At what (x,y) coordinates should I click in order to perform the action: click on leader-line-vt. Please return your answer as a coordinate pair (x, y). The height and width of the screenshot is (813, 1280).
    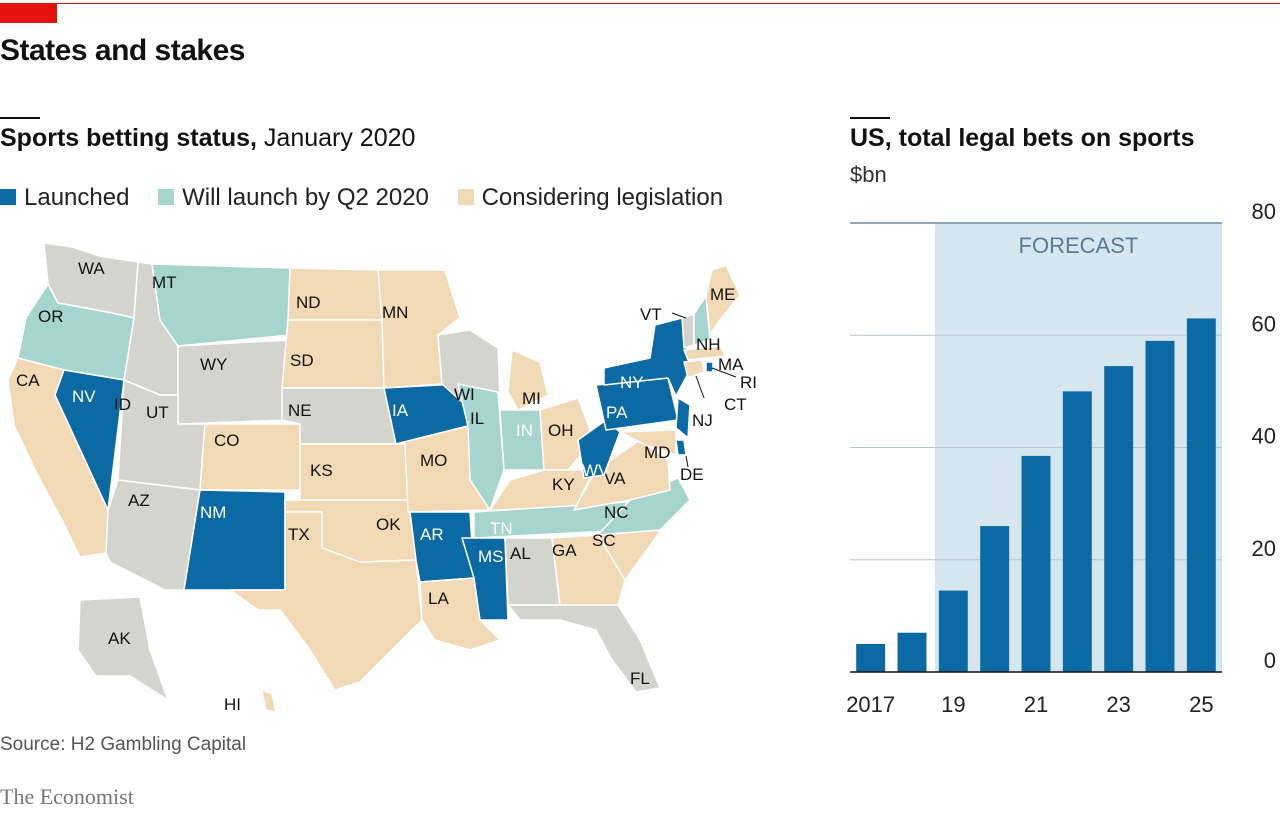
    Looking at the image, I should click on (679, 315).